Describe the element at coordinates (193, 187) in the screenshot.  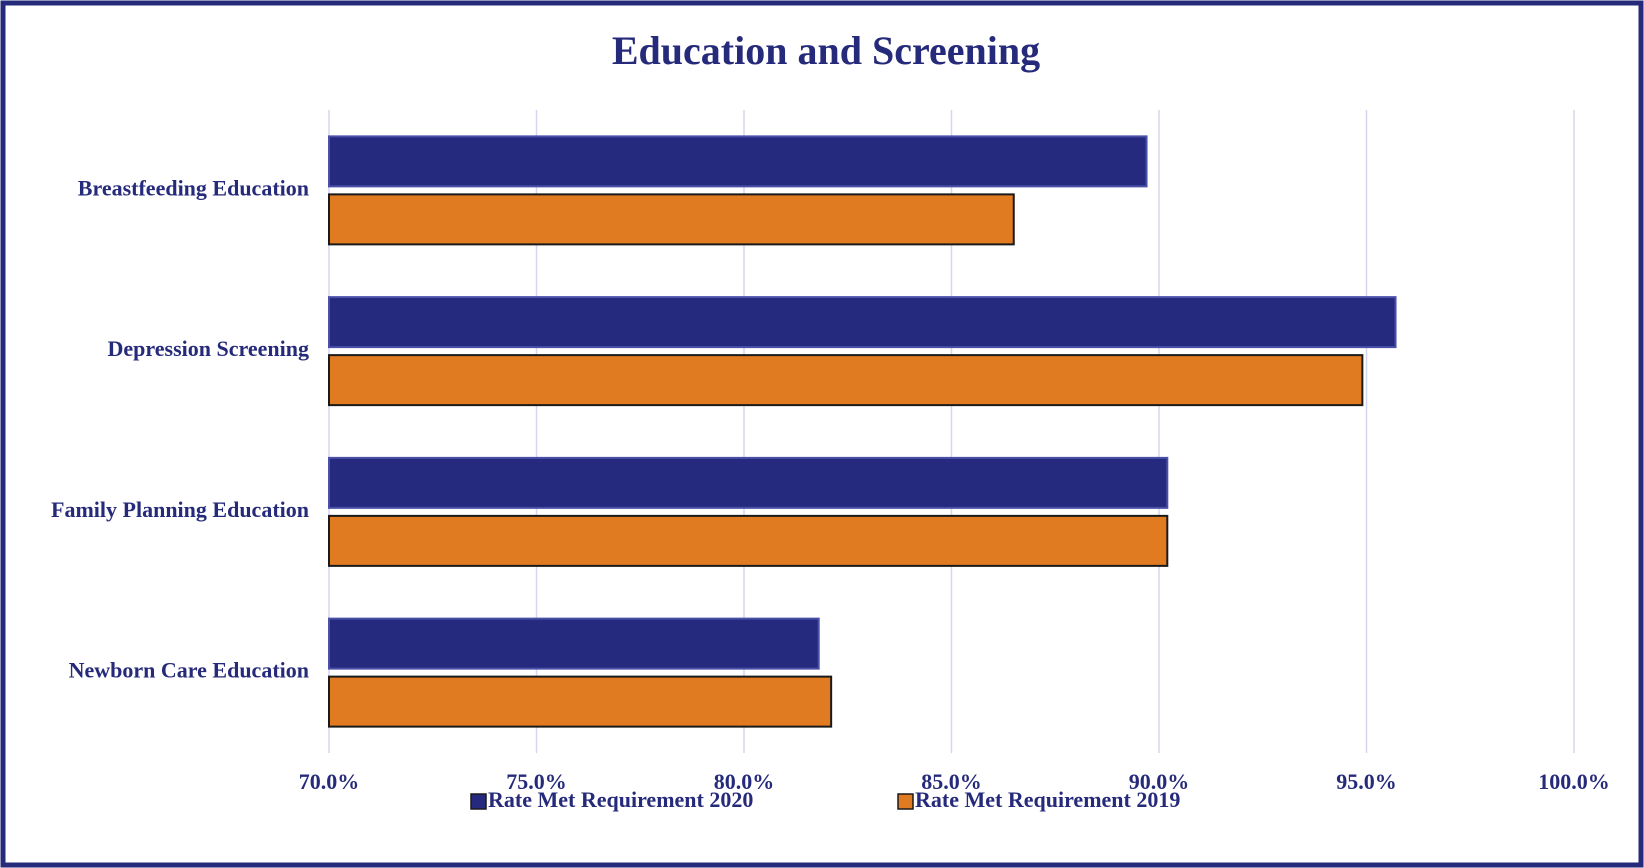
I see `y-tick-label: Breastfeeding Education` at that location.